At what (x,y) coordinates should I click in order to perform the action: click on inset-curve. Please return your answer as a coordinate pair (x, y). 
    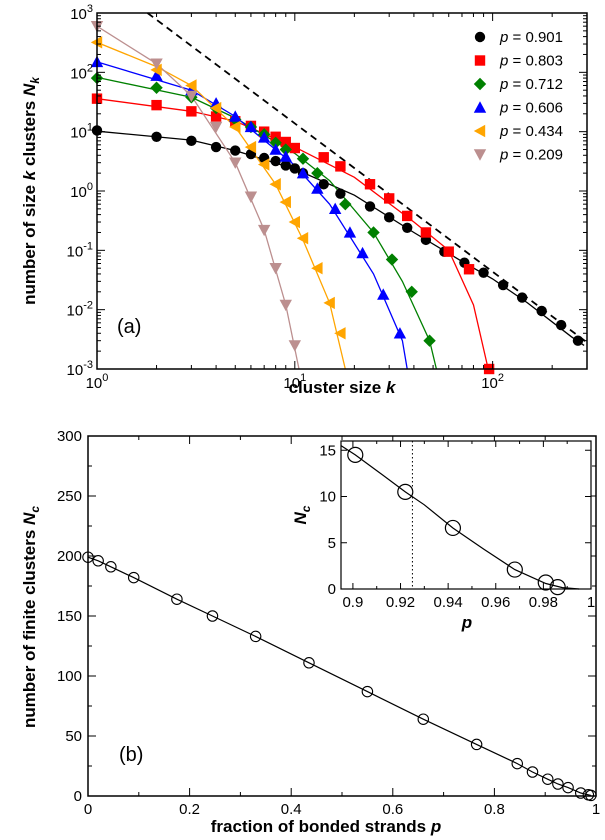
    Looking at the image, I should click on (460, 517).